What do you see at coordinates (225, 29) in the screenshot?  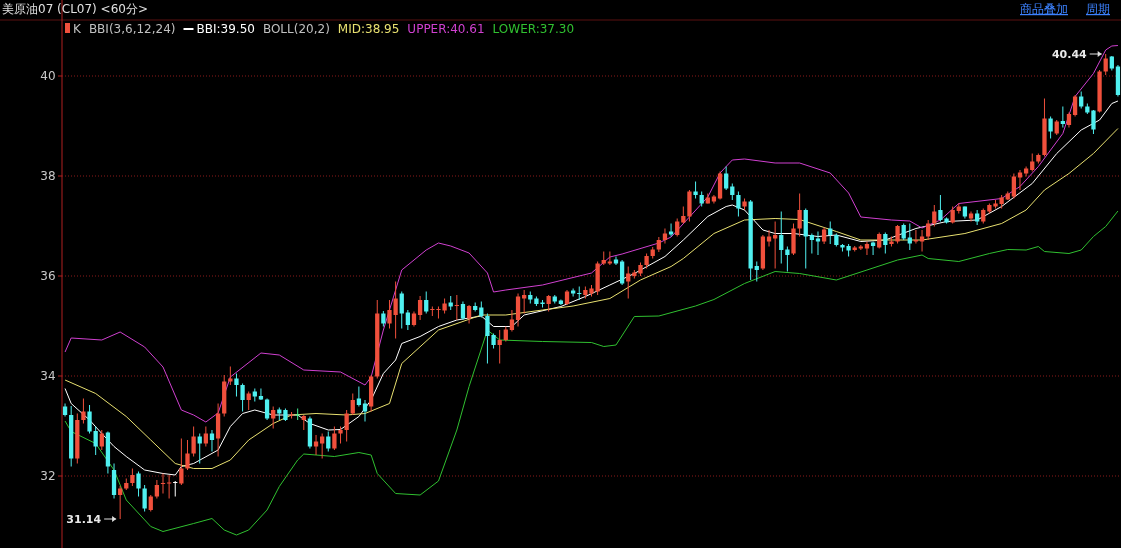 I see `legend-label: BBI:39.50` at bounding box center [225, 29].